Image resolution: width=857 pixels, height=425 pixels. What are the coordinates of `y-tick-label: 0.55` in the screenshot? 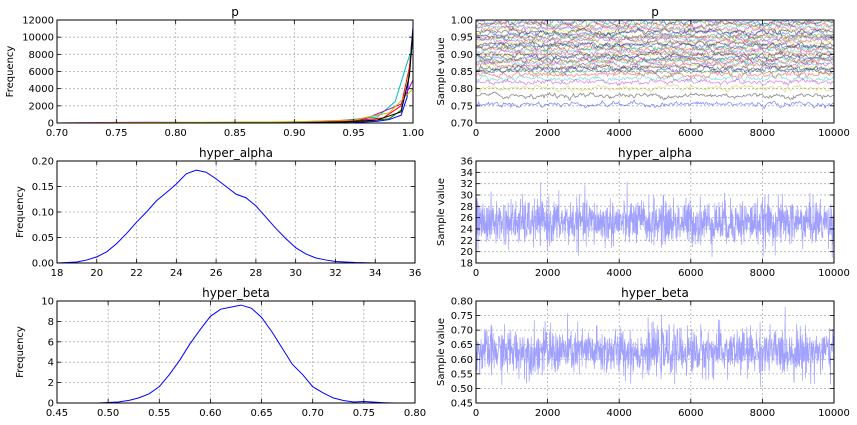 It's located at (462, 374).